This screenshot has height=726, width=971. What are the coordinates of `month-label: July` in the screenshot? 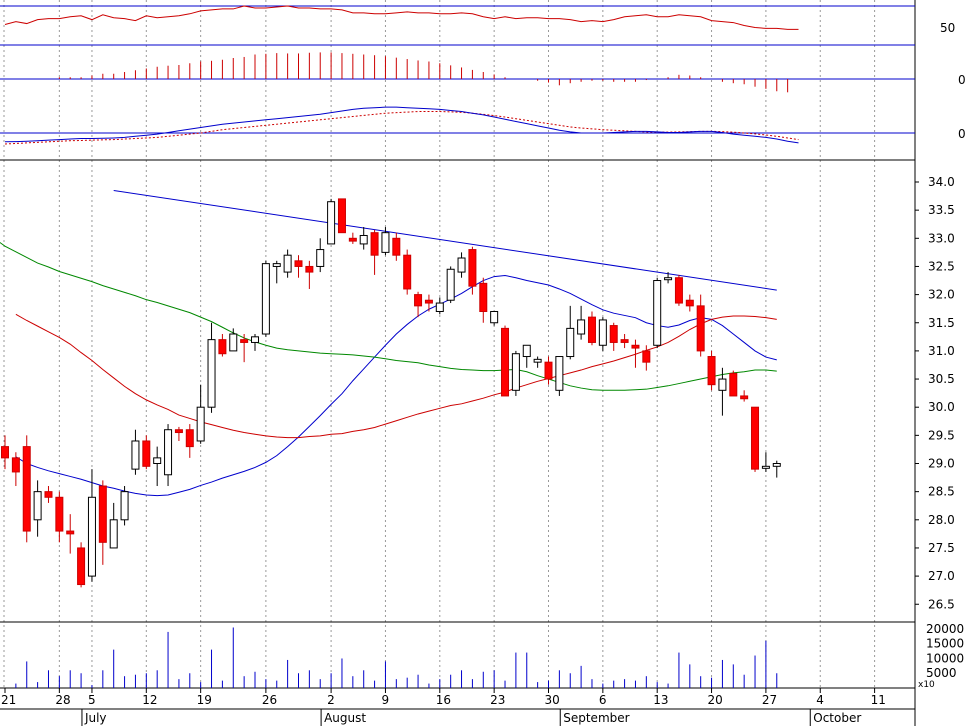 It's located at (95, 718).